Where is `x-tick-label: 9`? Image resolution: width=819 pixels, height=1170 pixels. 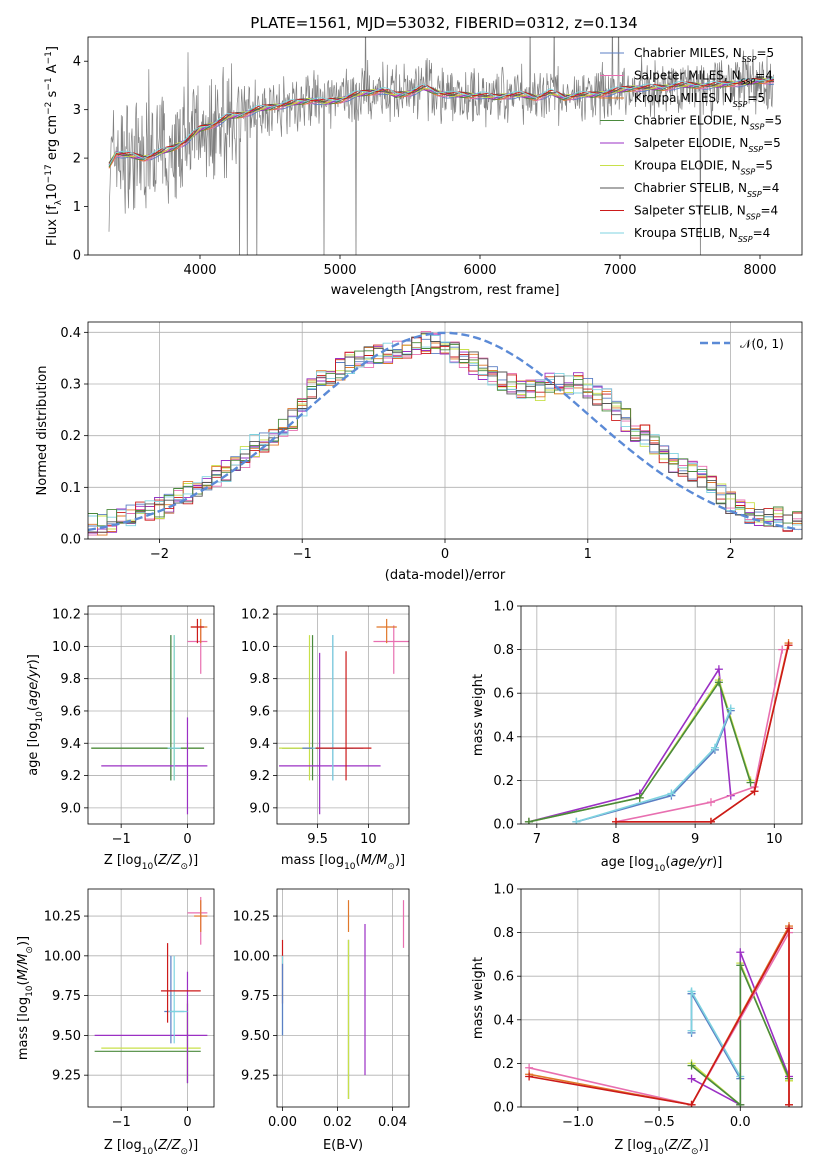 x-tick-label: 9 is located at coordinates (695, 839).